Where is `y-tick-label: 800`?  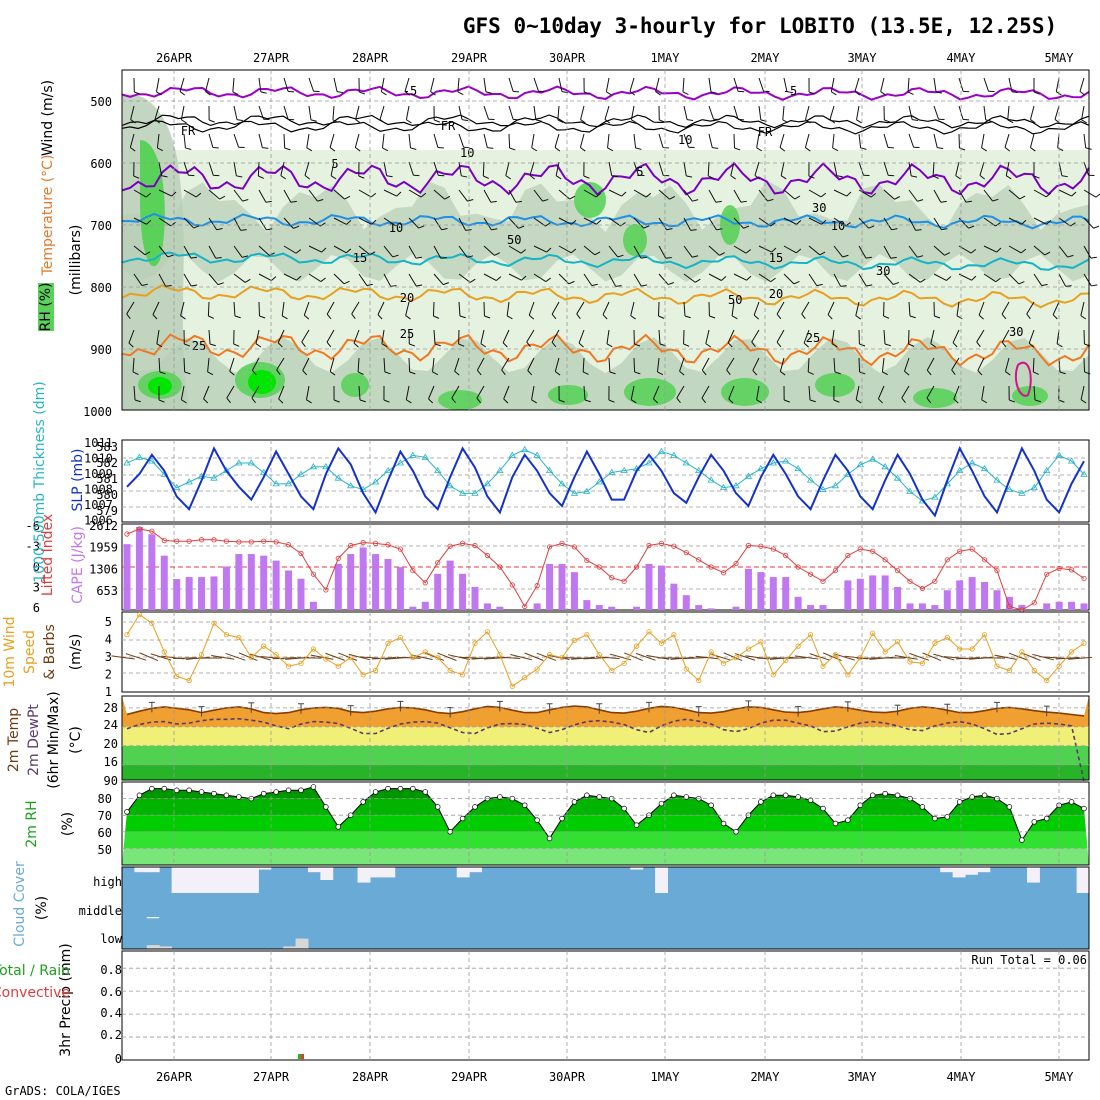
y-tick-label: 800 is located at coordinates (101, 288).